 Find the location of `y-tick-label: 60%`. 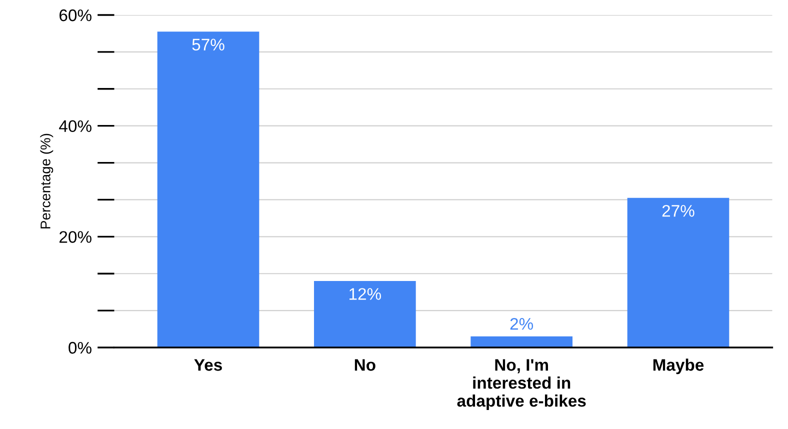

y-tick-label: 60% is located at coordinates (76, 15).